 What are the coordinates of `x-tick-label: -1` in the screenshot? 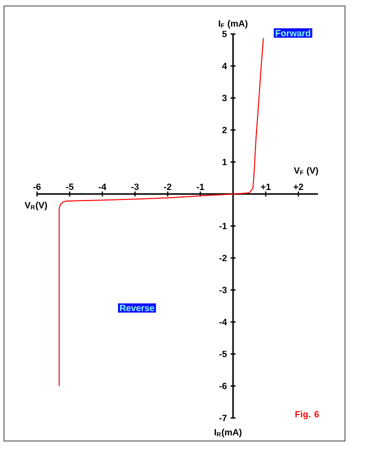 It's located at (200, 187).